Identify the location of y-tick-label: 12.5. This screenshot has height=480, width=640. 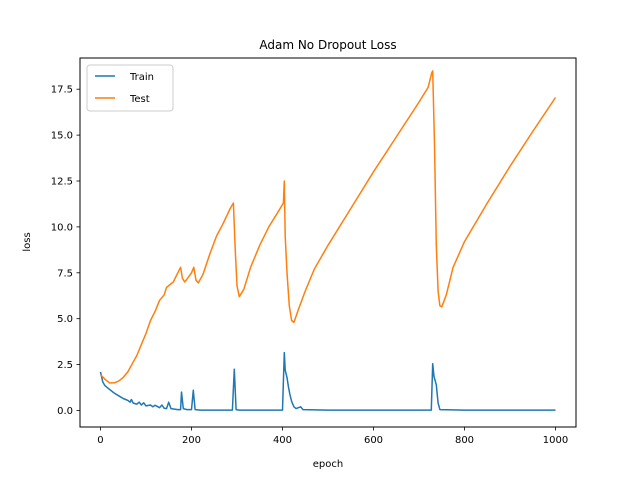
(62, 182).